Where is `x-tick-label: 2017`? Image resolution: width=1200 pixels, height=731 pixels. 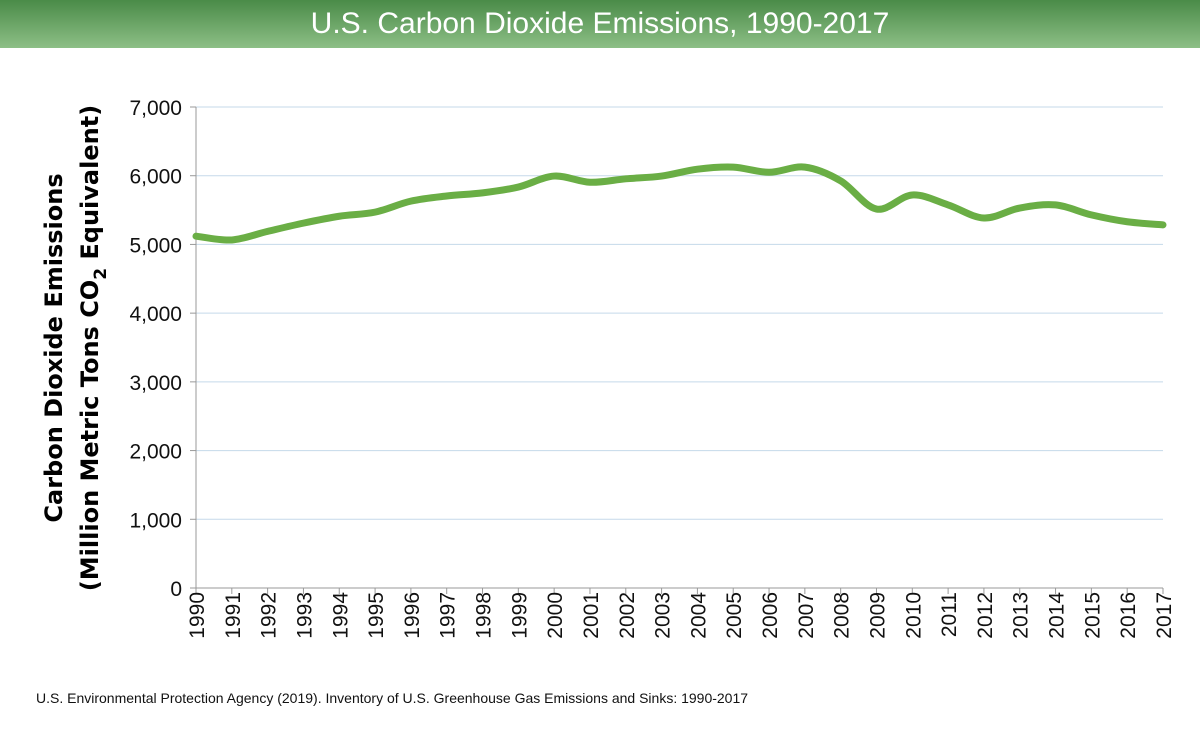 x-tick-label: 2017 is located at coordinates (1164, 615).